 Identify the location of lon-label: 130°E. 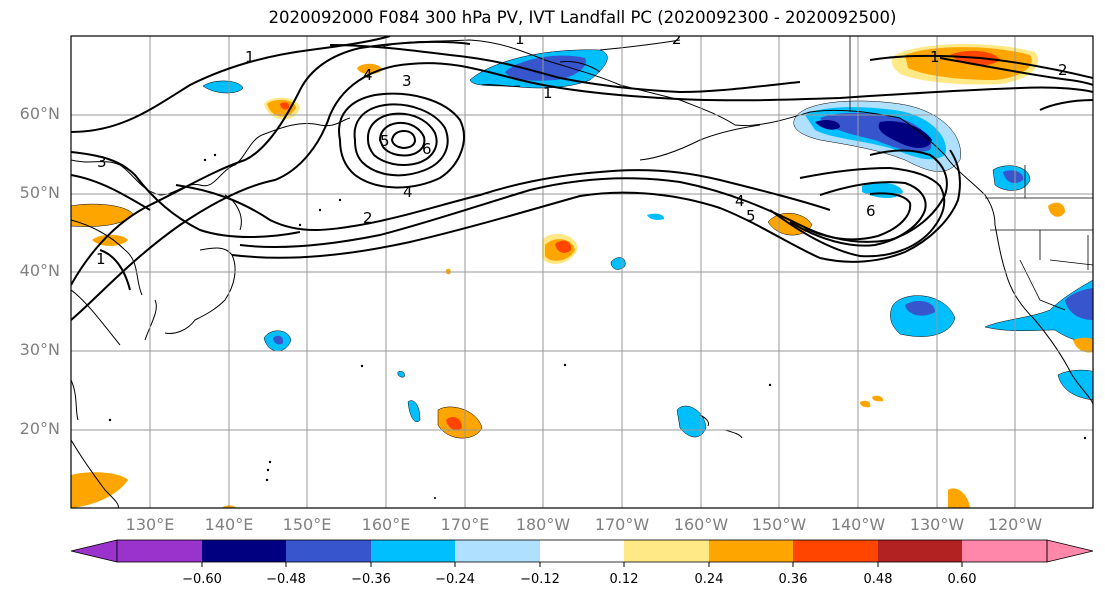
(150, 524).